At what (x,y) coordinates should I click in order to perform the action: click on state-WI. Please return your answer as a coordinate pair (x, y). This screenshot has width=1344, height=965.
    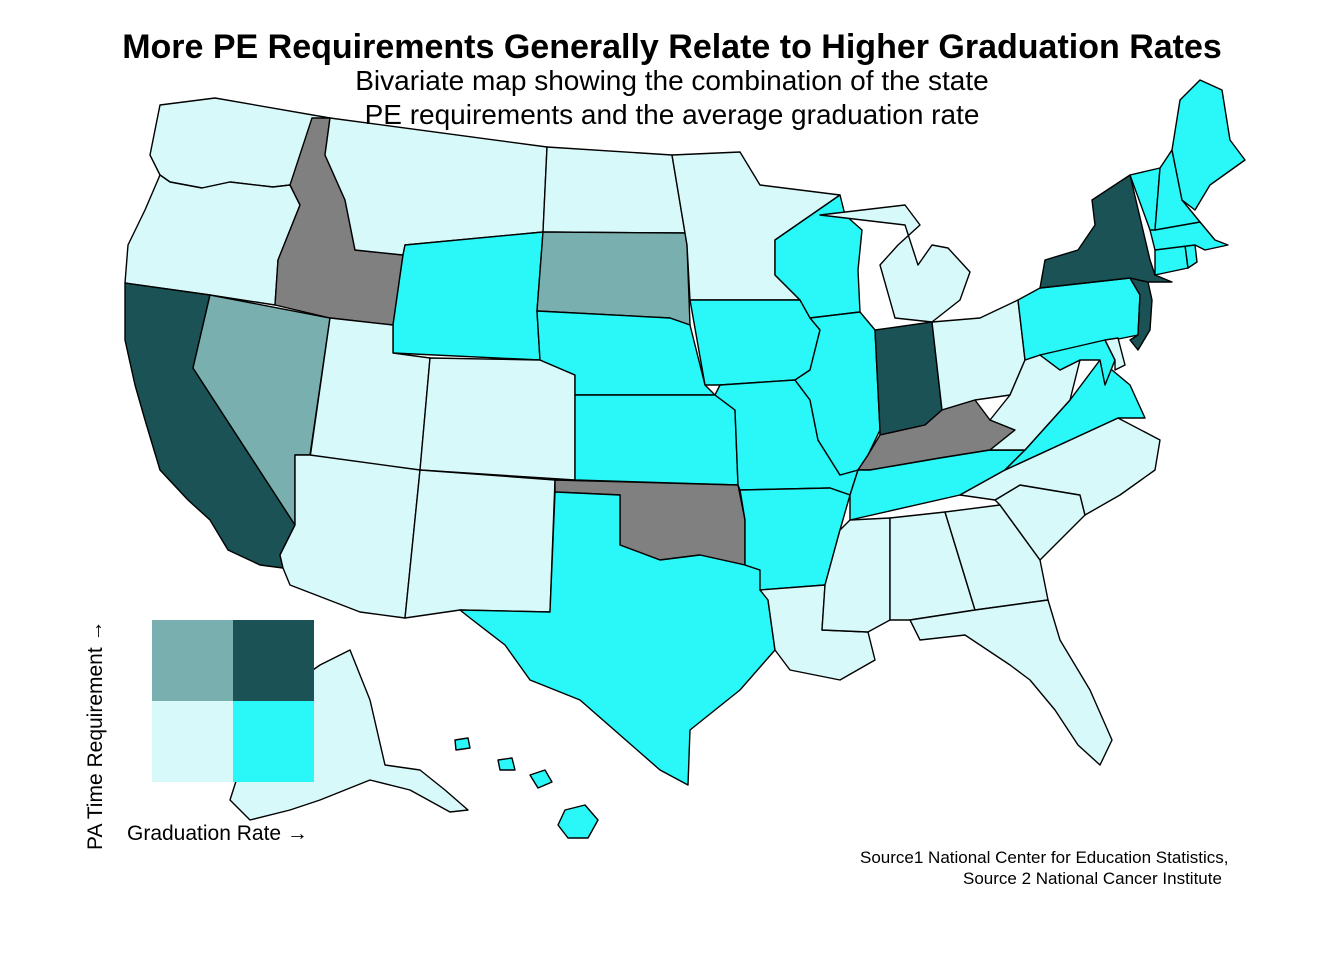
    Looking at the image, I should click on (818, 256).